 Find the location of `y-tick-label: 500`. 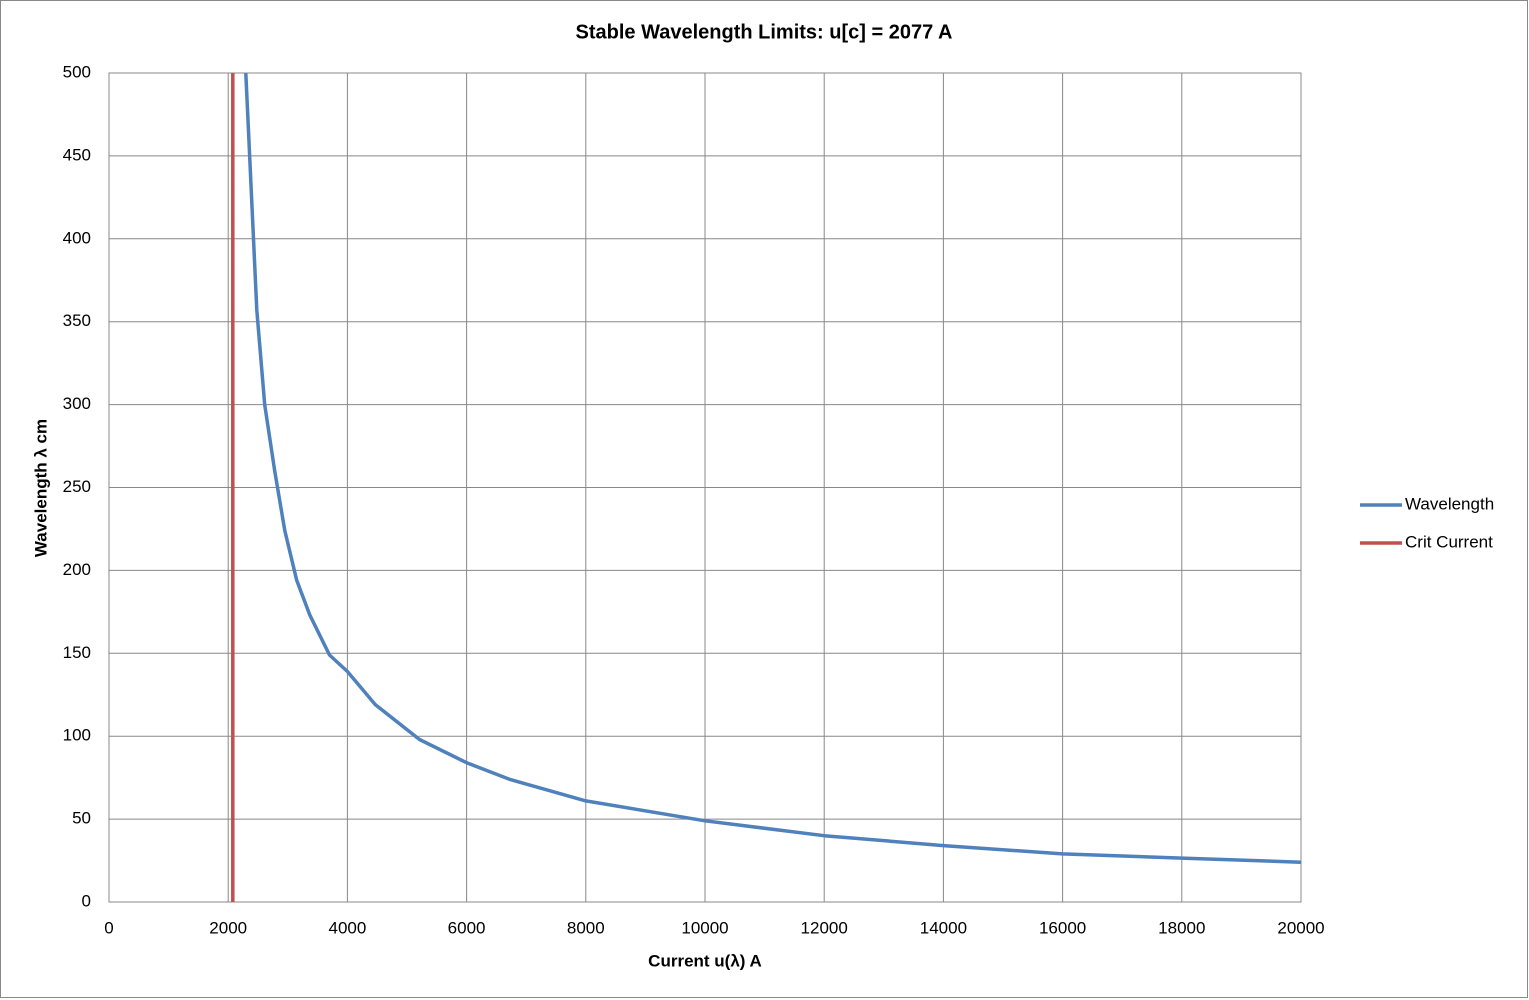

y-tick-label: 500 is located at coordinates (77, 71).